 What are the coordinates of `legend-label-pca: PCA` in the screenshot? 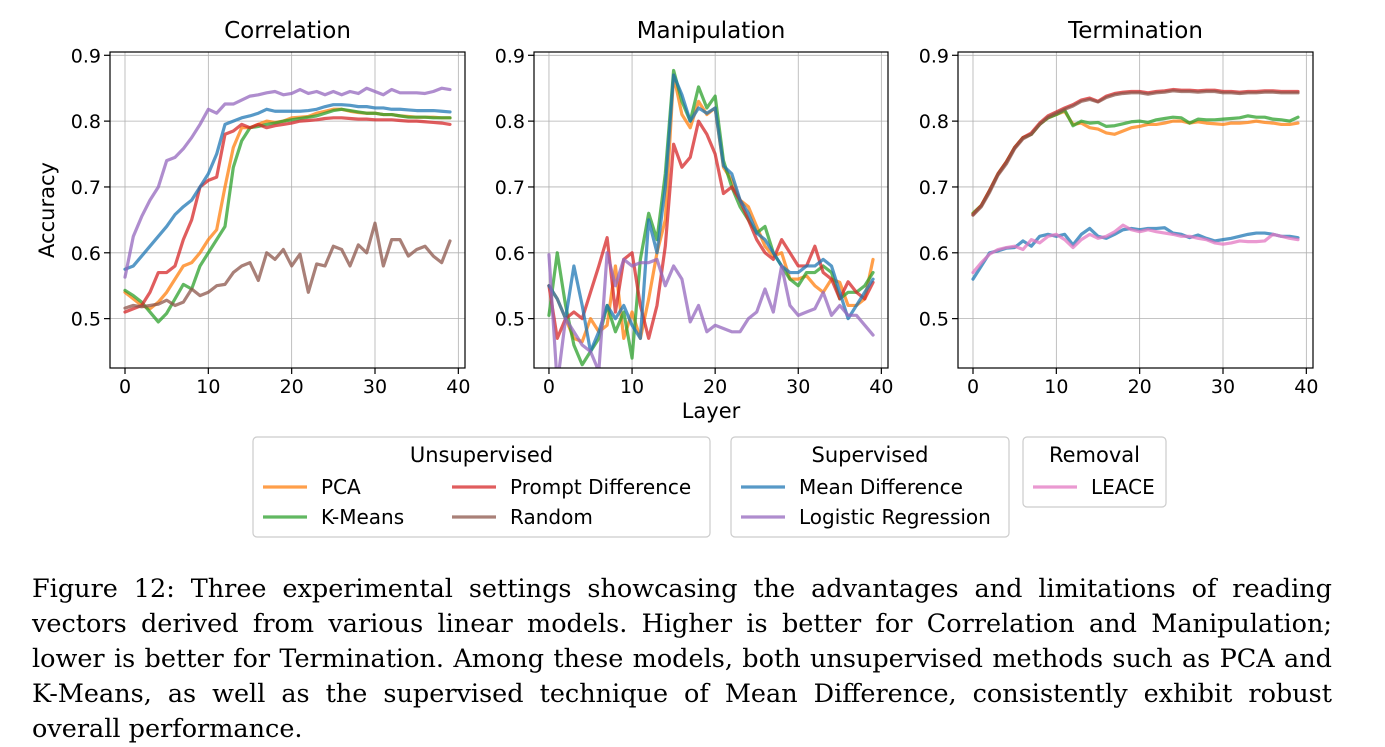 It's located at (341, 487).